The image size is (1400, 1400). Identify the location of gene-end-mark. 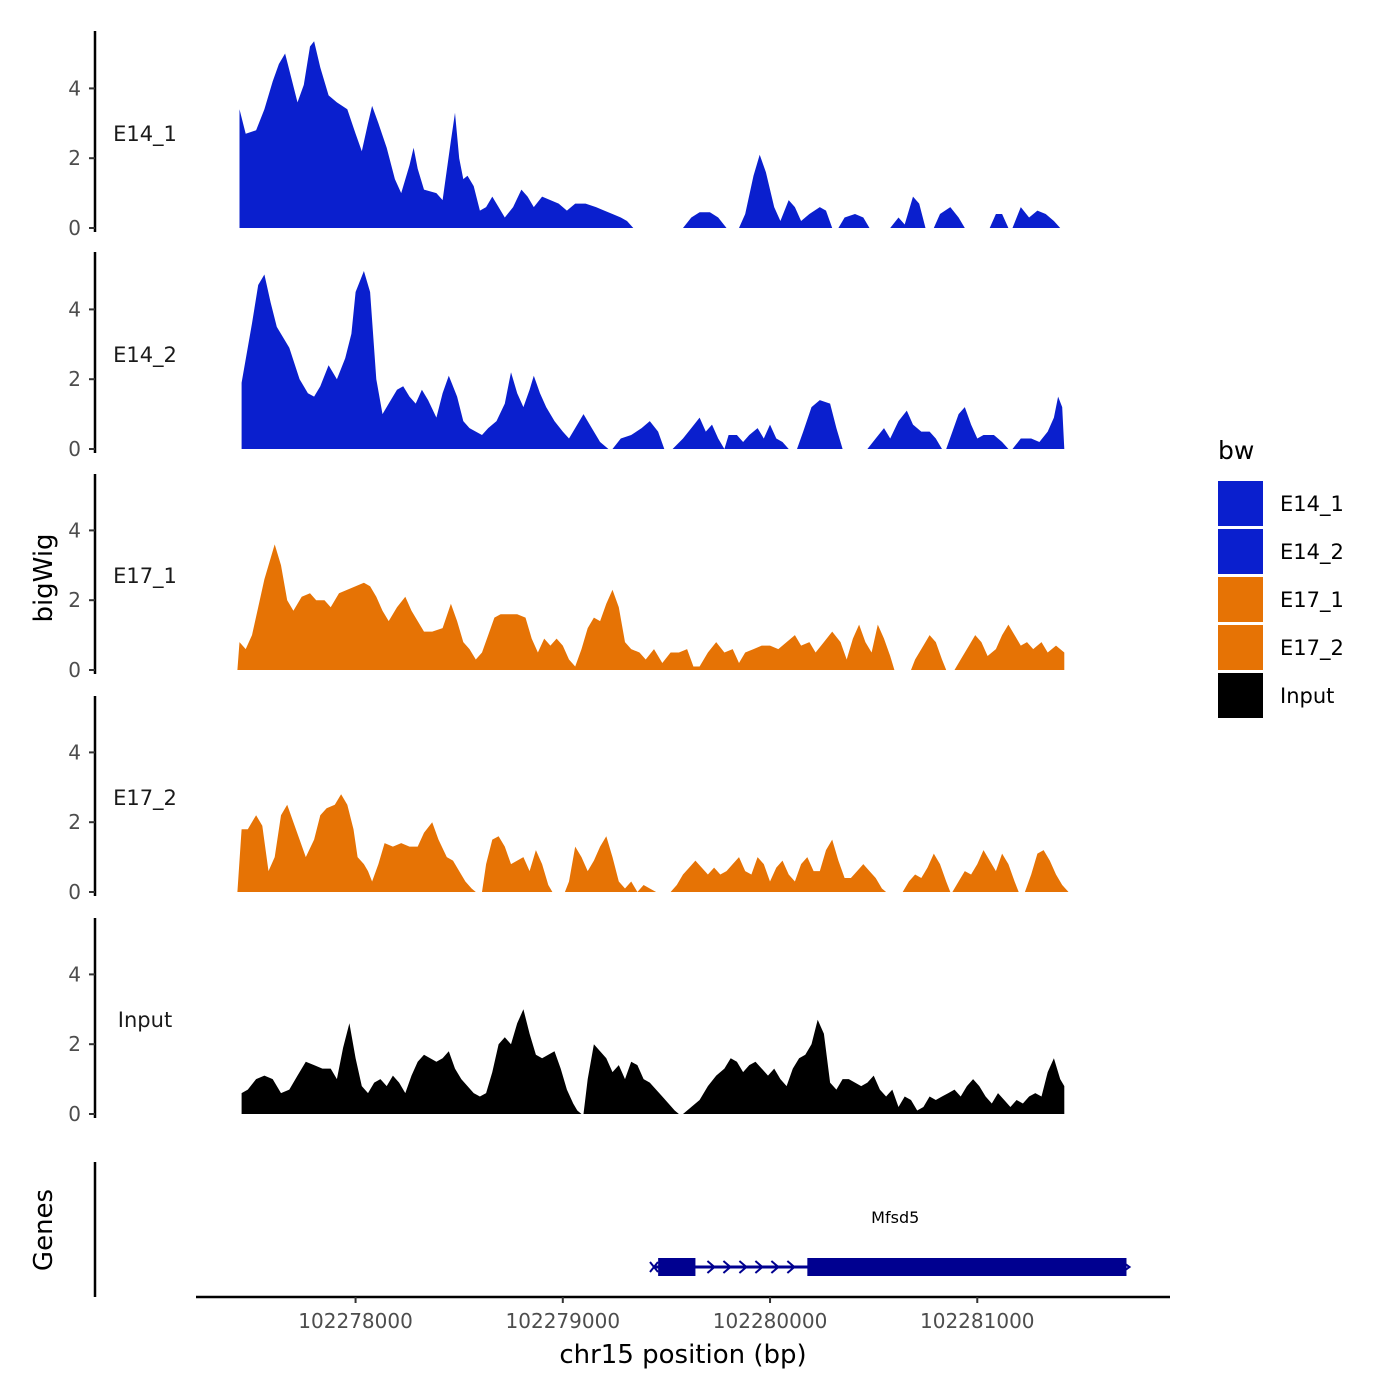
(1126, 1267).